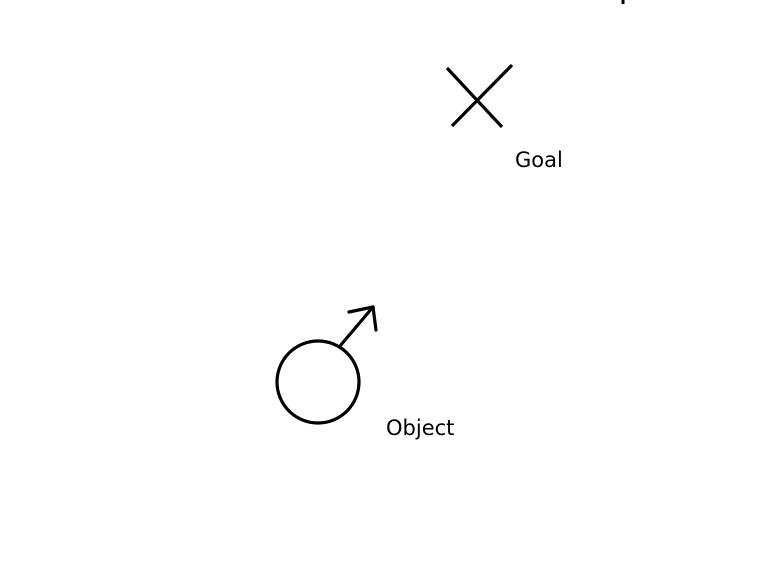  Describe the element at coordinates (318, 382) in the screenshot. I see `object-circle-icon` at that location.